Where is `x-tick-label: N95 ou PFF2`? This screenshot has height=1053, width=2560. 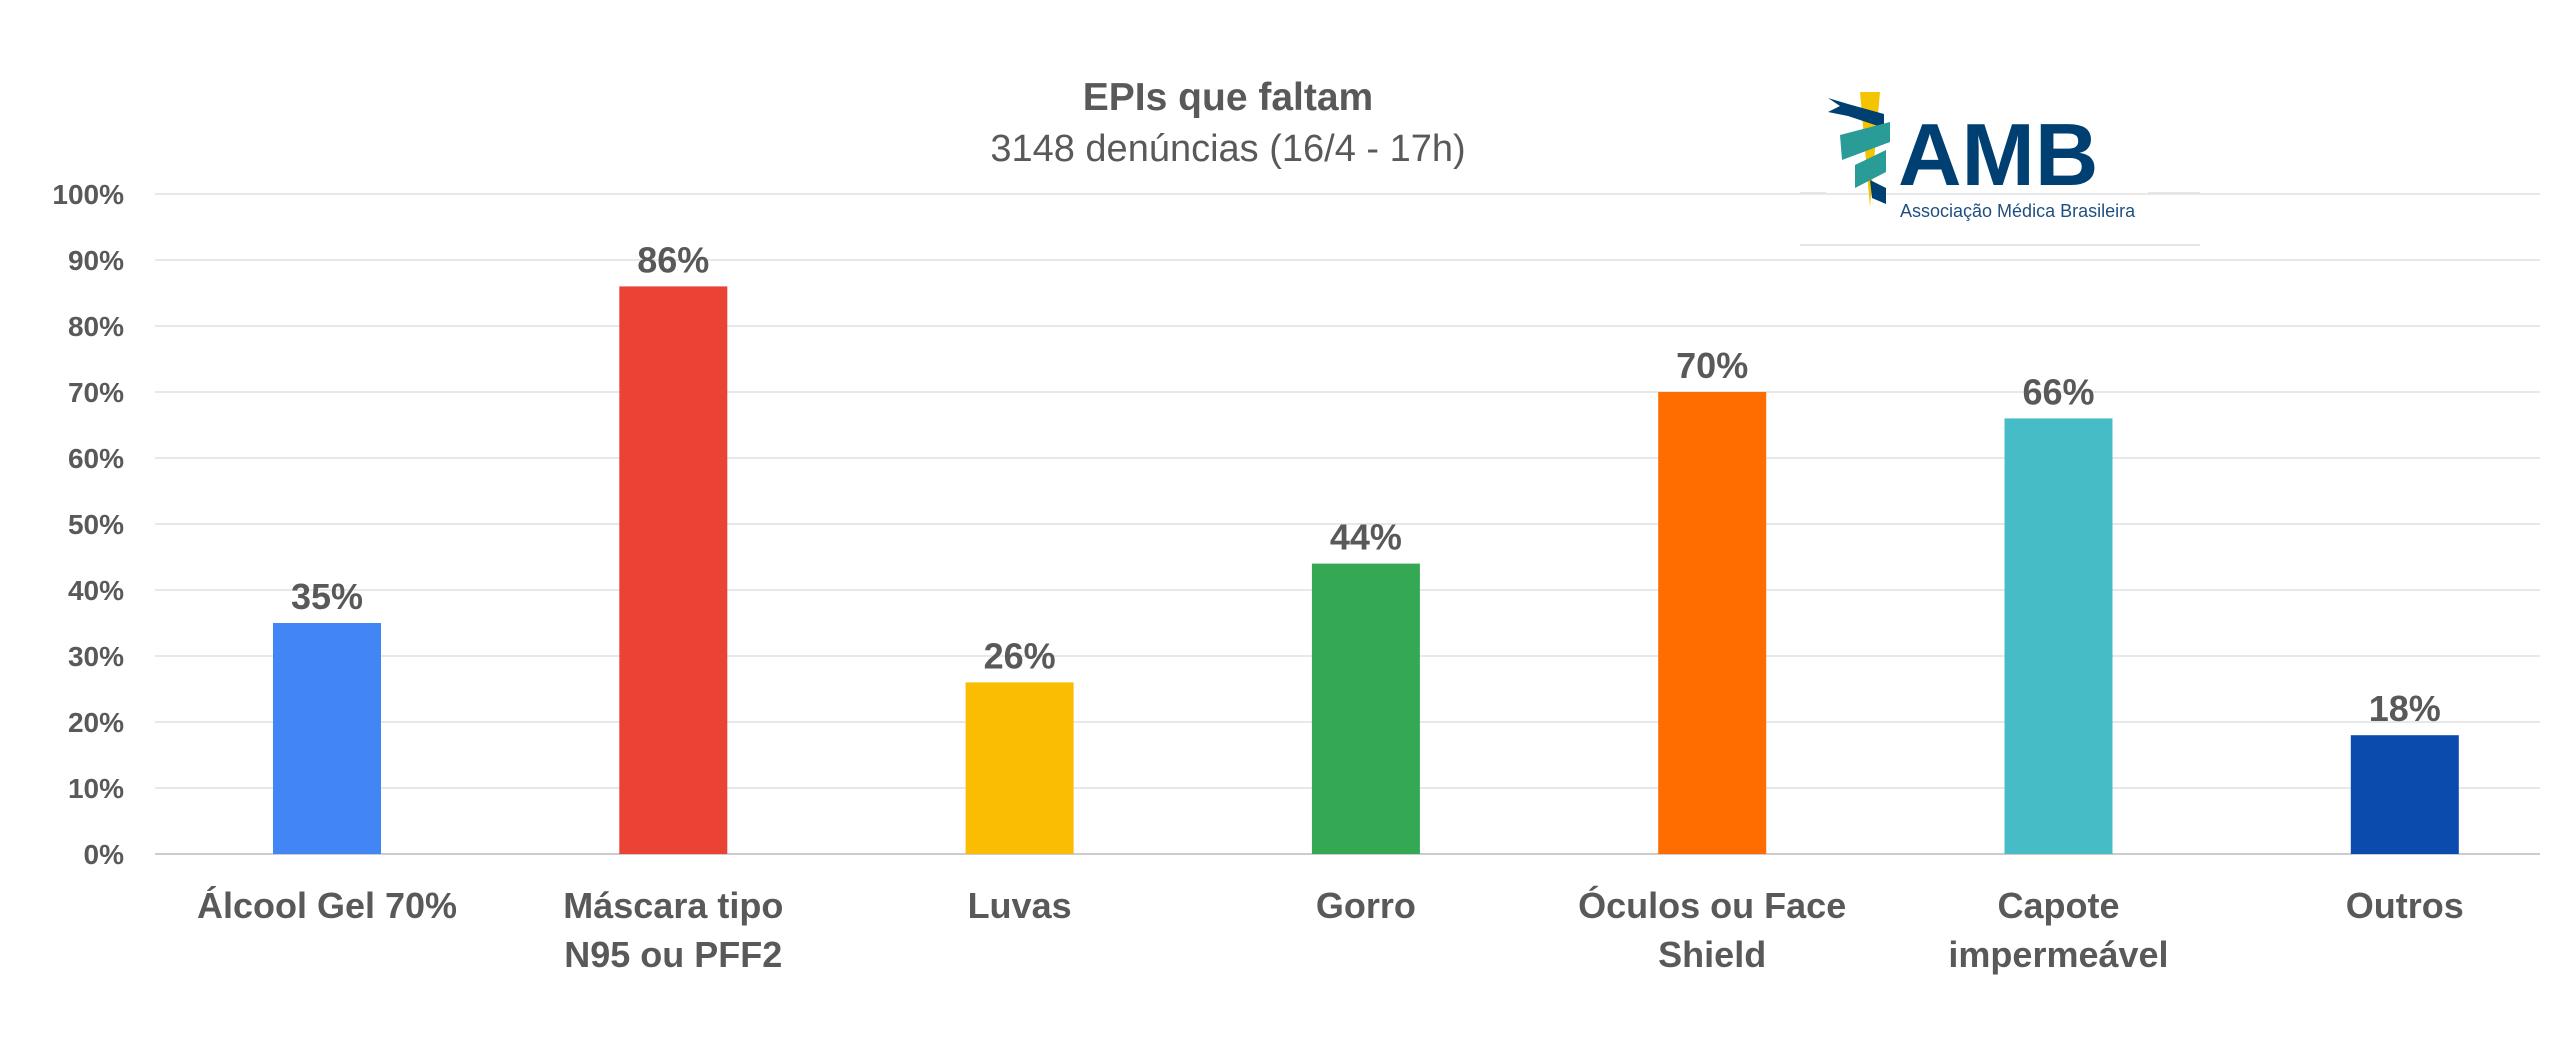
x-tick-label: N95 ou PFF2 is located at coordinates (673, 954).